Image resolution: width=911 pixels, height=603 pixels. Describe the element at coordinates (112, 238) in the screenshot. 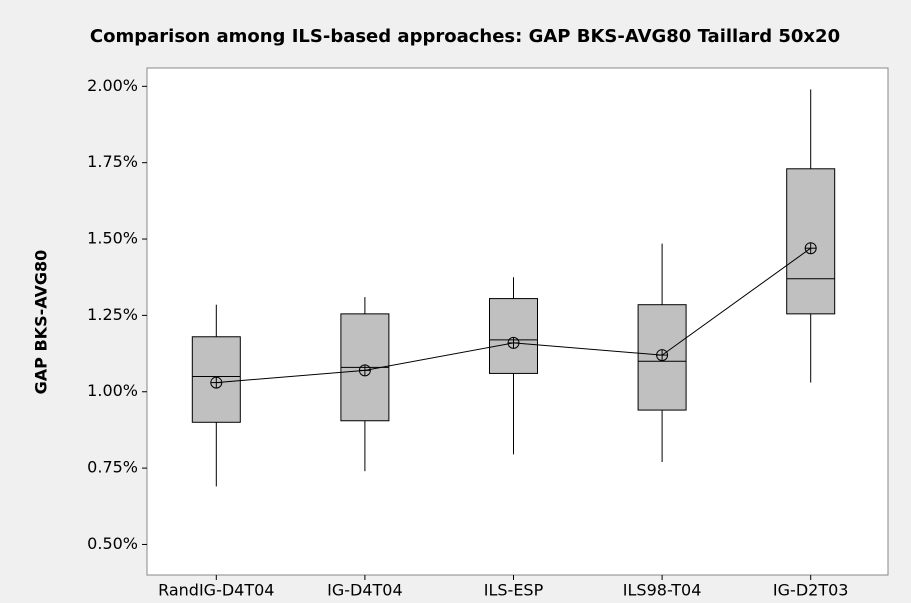

I see `y-tick-label: 1.50%` at that location.